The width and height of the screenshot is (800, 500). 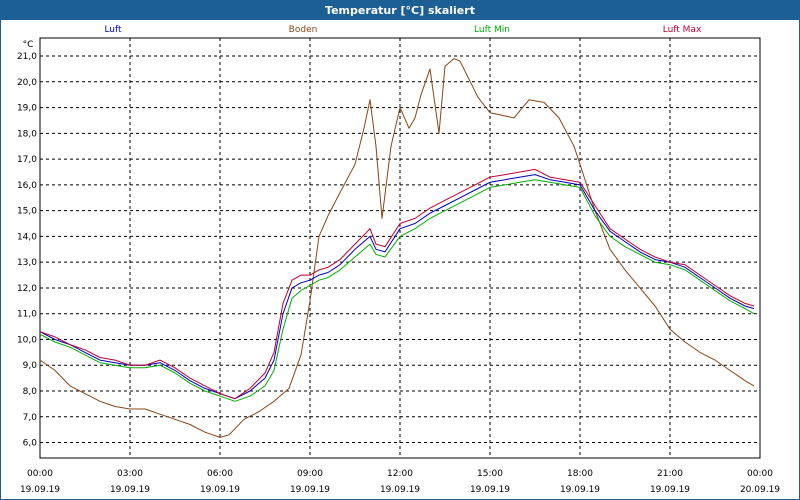 What do you see at coordinates (27, 57) in the screenshot?
I see `y-tick-label: 21,0` at bounding box center [27, 57].